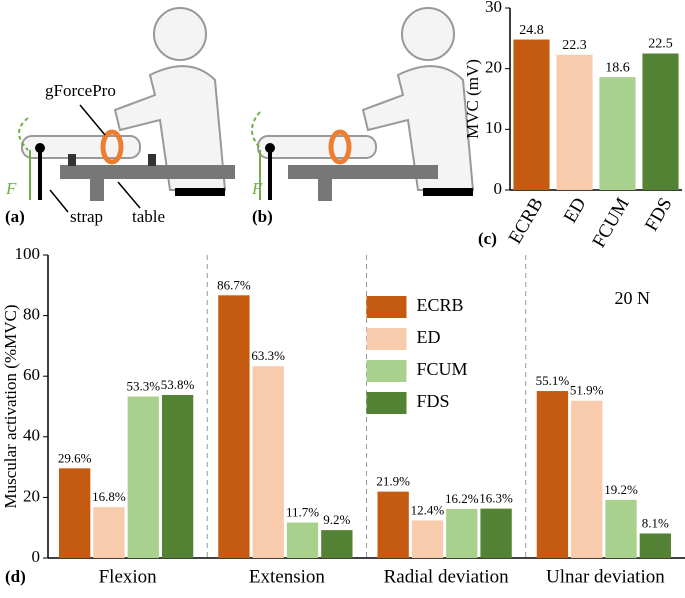 Image resolution: width=685 pixels, height=598 pixels. What do you see at coordinates (655, 522) in the screenshot?
I see `value-label: 8.1%` at bounding box center [655, 522].